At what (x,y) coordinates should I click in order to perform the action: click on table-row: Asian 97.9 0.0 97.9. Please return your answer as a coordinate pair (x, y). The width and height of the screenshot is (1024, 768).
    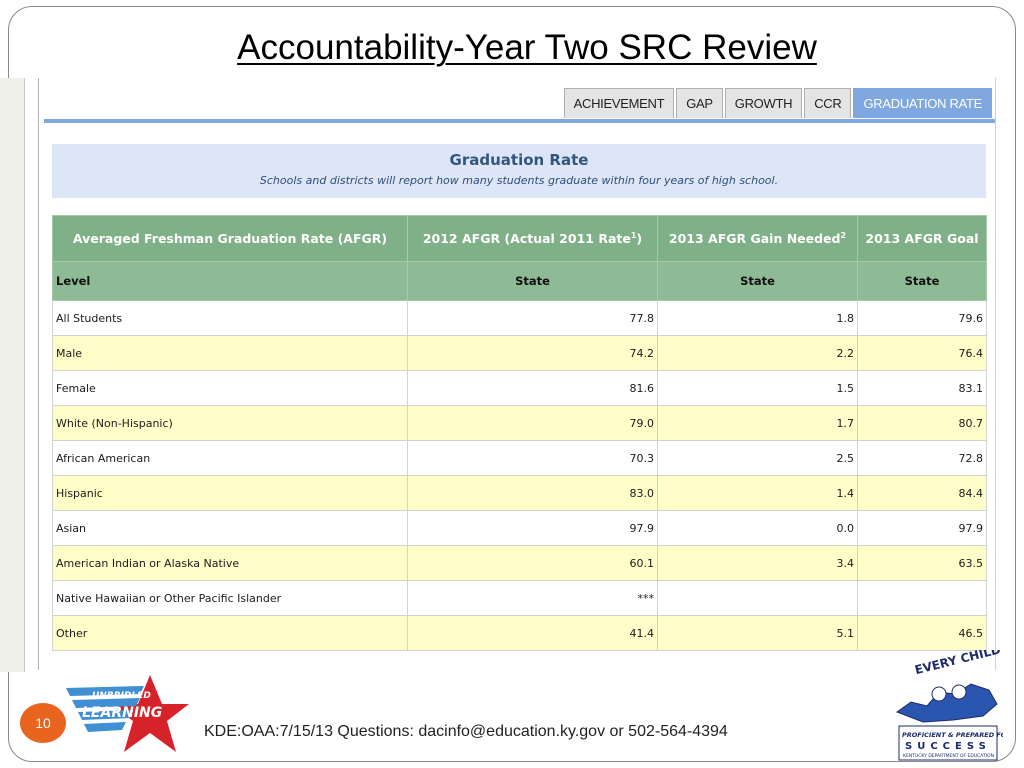
    Looking at the image, I should click on (519, 528).